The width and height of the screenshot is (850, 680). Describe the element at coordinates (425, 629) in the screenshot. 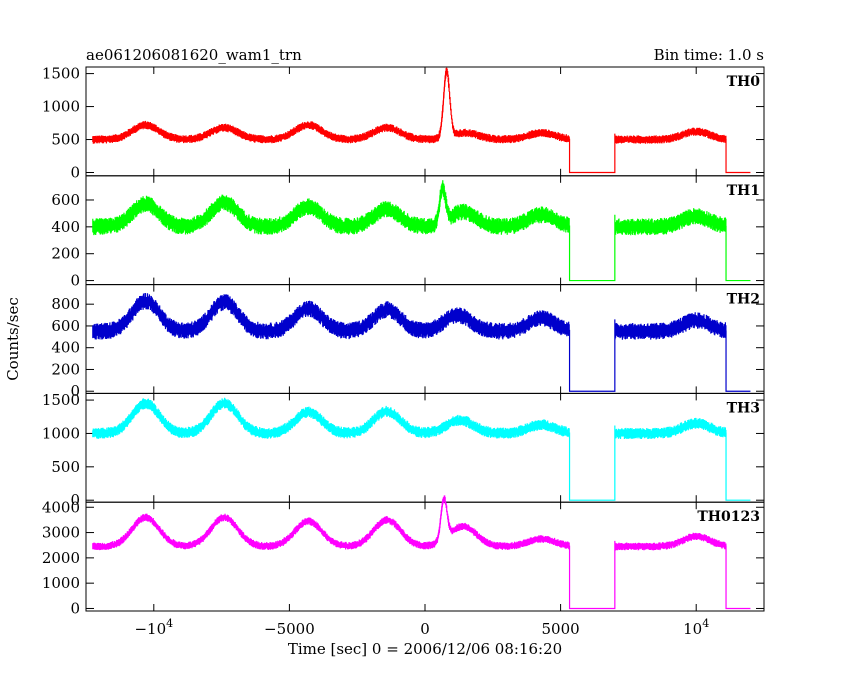

I see `x-tick-label: 0` at that location.